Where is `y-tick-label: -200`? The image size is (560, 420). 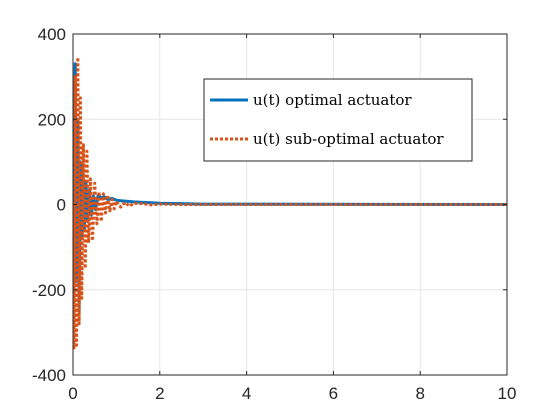 y-tick-label: -200 is located at coordinates (49, 290).